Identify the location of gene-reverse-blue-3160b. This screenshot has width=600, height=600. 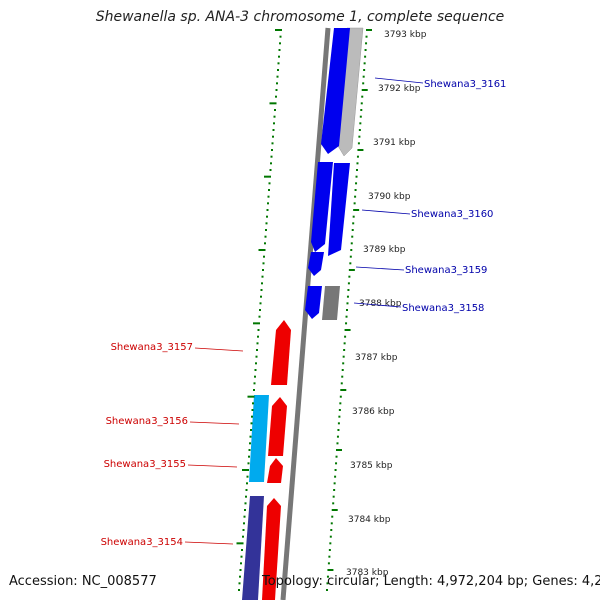
(339, 209).